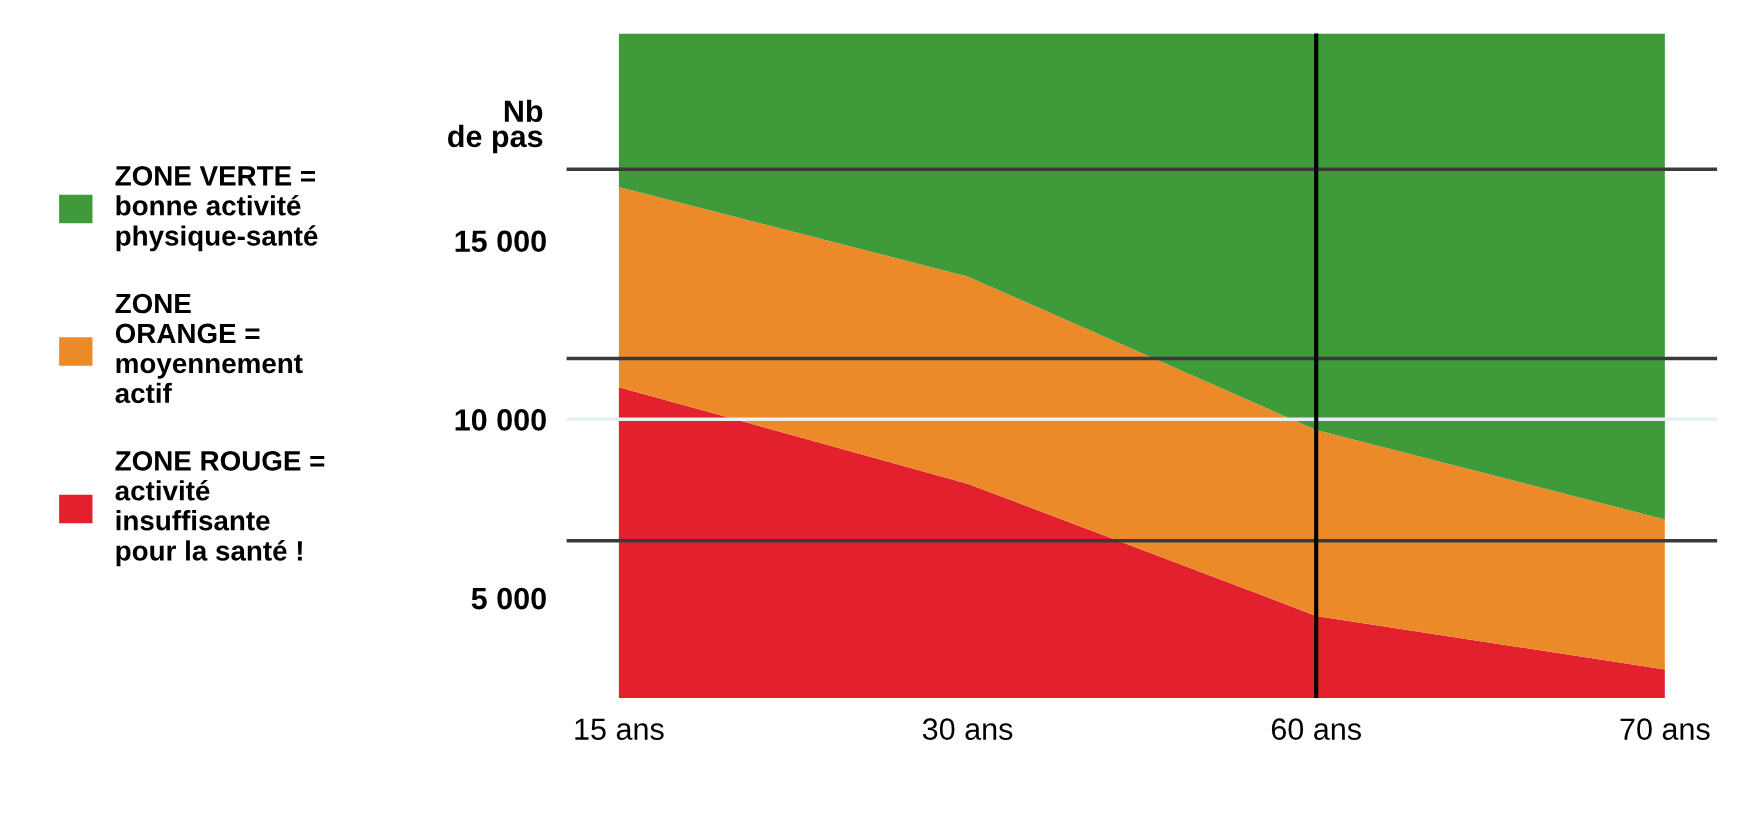 The width and height of the screenshot is (1738, 836). Describe the element at coordinates (967, 729) in the screenshot. I see `x-tick-label: 30 ans` at that location.